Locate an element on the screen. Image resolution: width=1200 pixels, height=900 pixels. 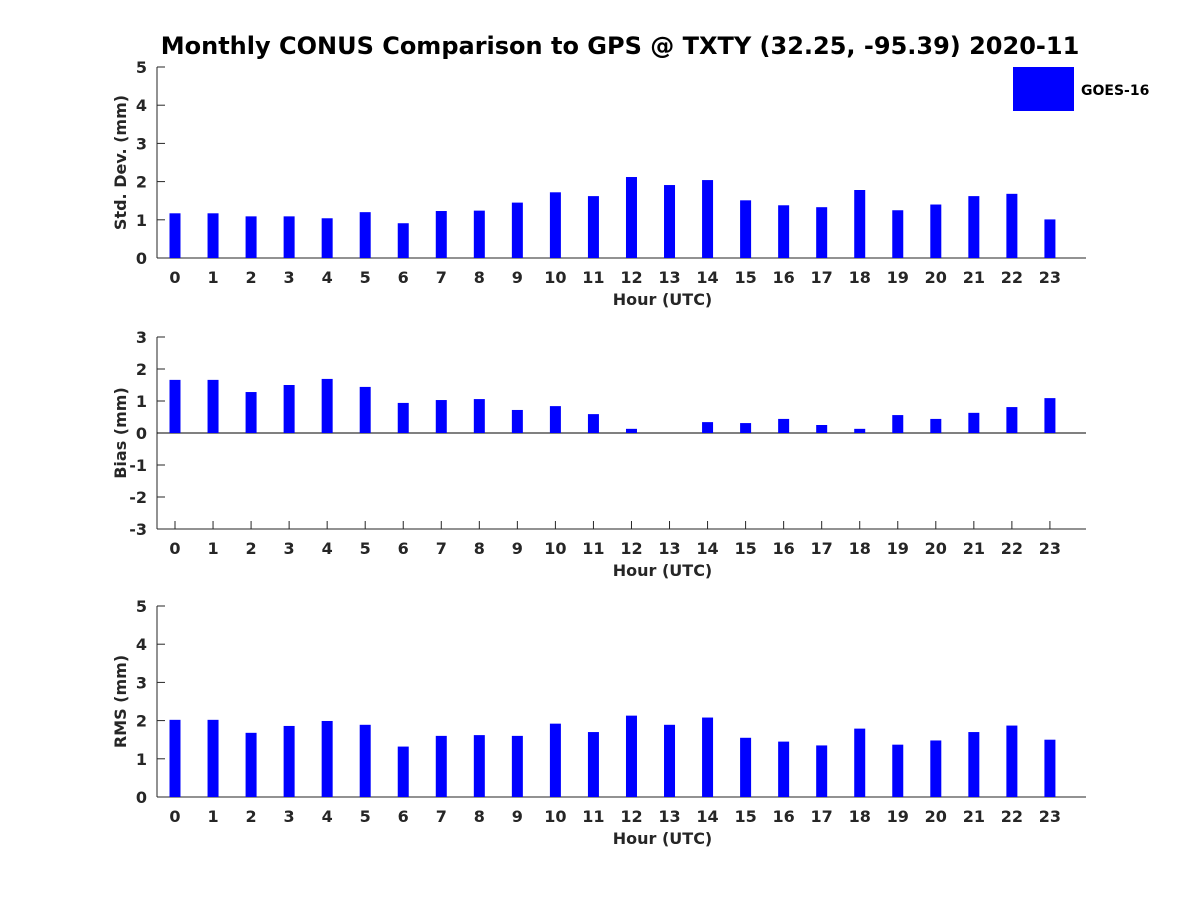
legend-label: GOES-16 is located at coordinates (1115, 91).